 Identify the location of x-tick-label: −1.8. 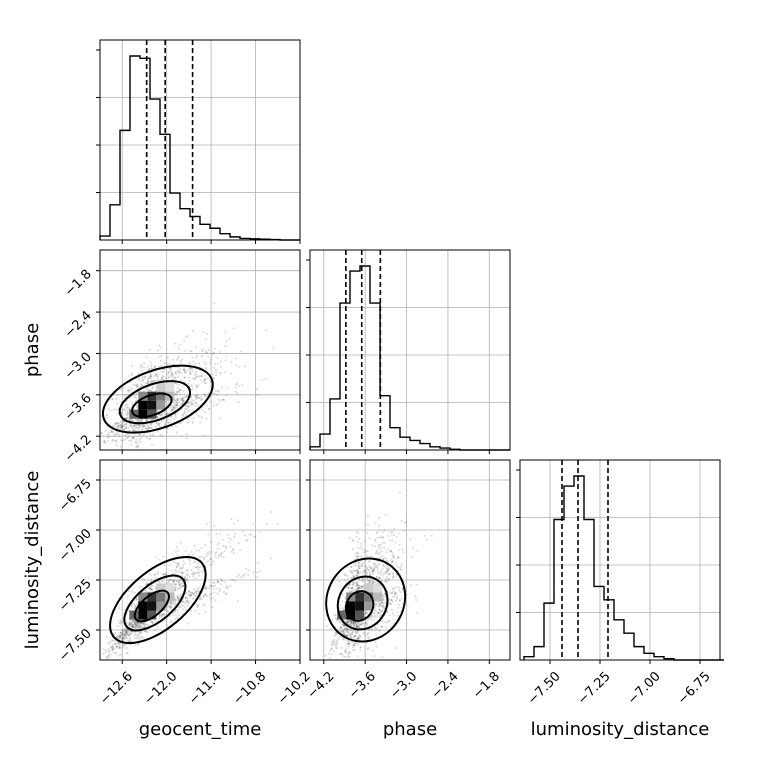
(486, 685).